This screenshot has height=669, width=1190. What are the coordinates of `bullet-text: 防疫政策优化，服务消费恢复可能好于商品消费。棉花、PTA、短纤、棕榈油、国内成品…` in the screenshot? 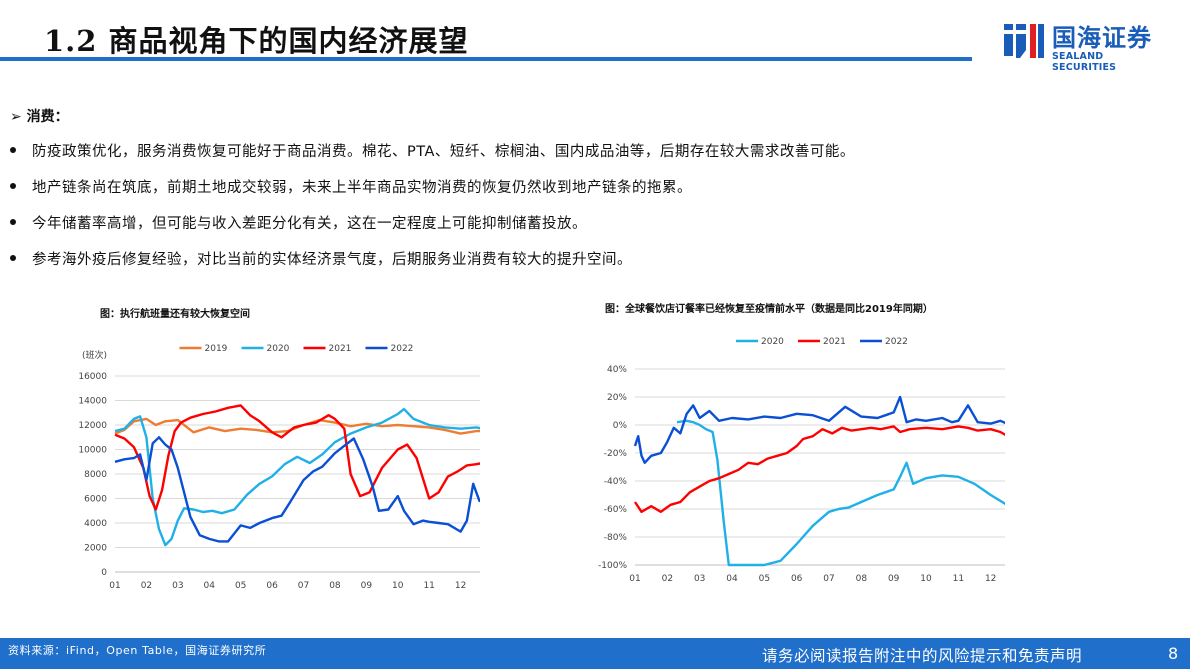 It's located at (443, 152).